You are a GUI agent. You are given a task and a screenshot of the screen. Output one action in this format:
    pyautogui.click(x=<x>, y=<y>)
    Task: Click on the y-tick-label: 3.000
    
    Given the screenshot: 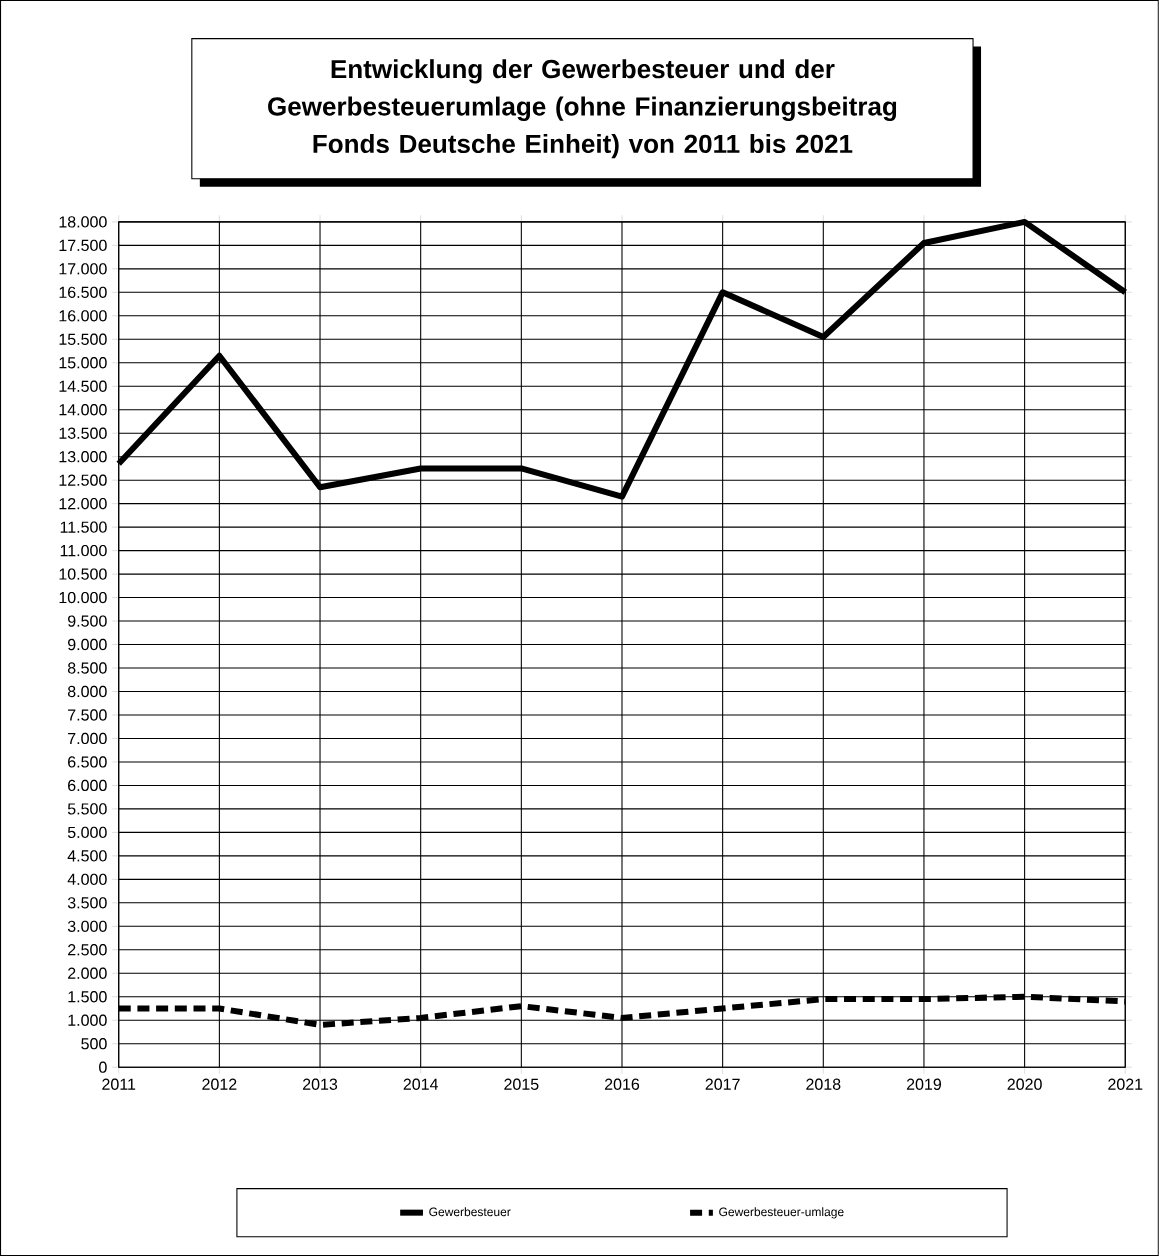 What is the action you would take?
    pyautogui.click(x=87, y=926)
    